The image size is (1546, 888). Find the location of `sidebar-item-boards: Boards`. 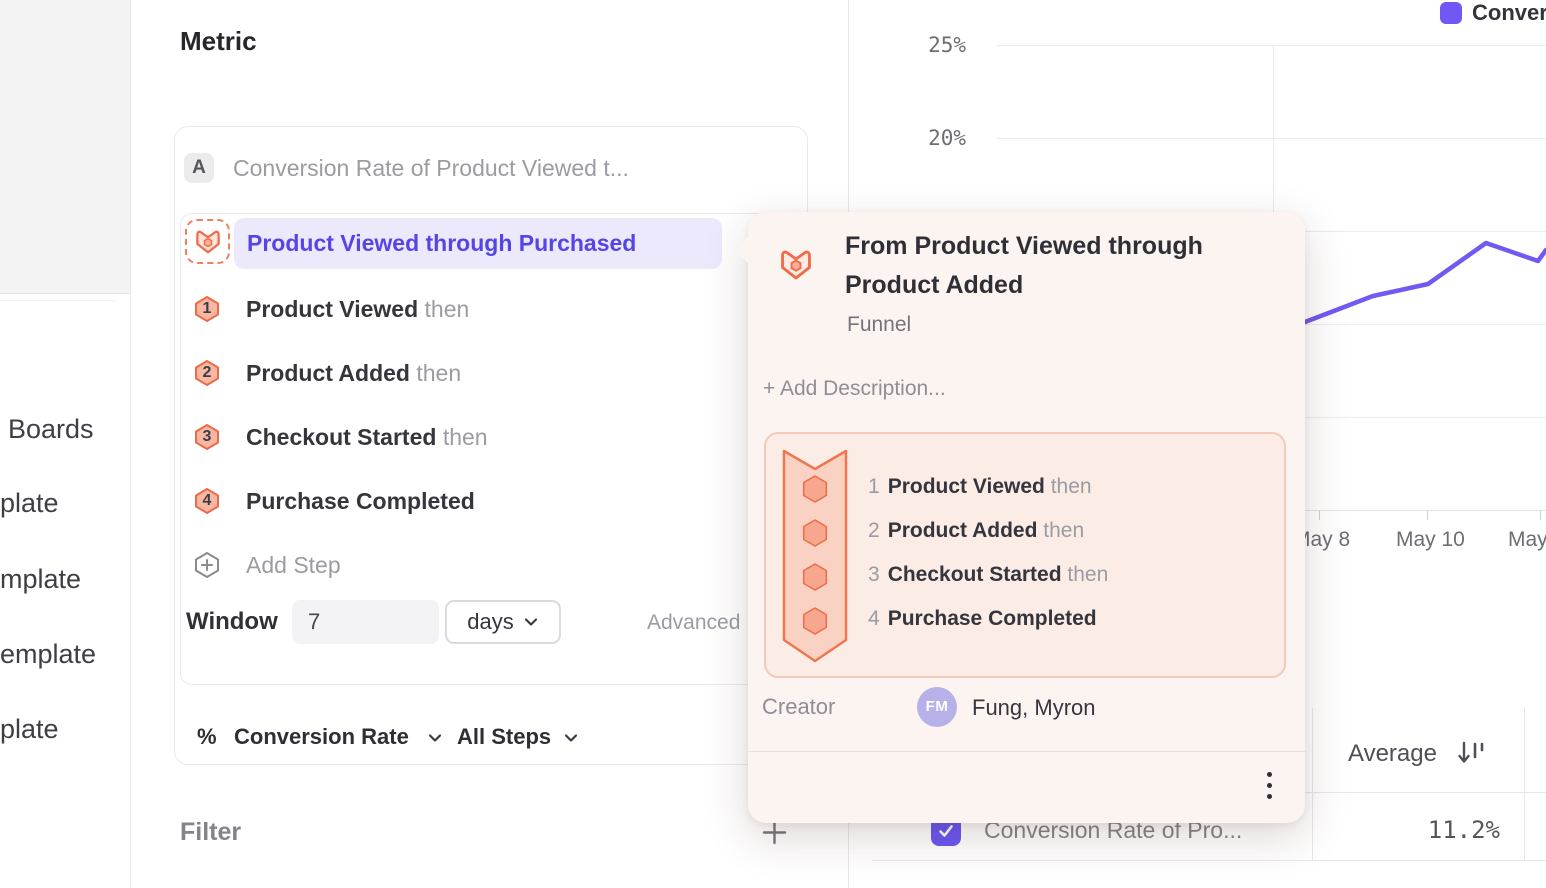

sidebar-item-boards: Boards is located at coordinates (51, 429).